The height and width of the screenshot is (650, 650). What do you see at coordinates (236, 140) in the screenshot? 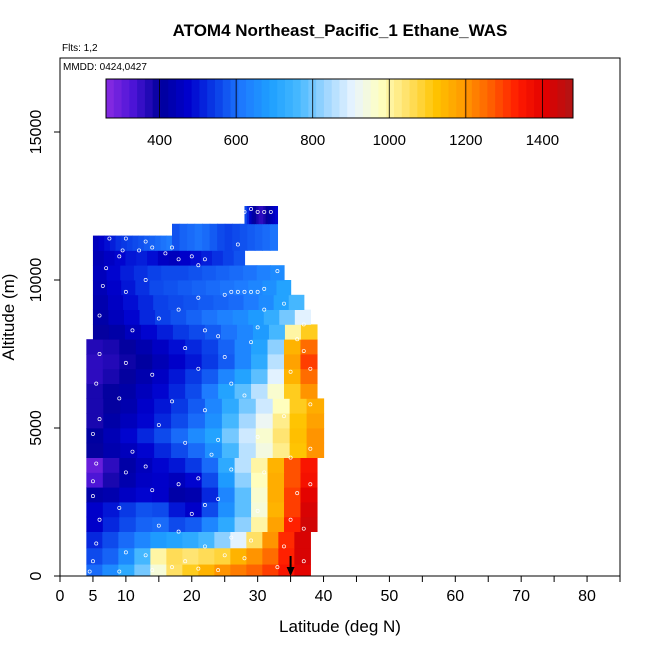
I see `colorbar-tick-label: 600` at bounding box center [236, 140].